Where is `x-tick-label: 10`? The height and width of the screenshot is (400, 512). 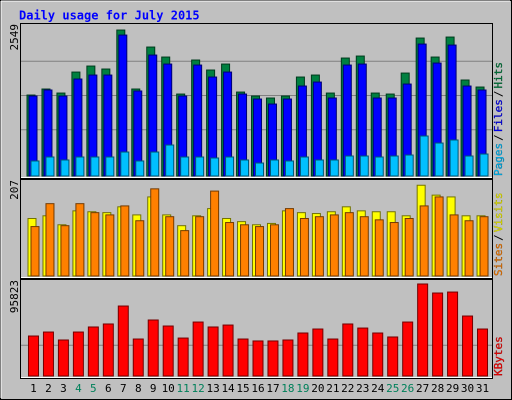
x-tick-label: 10 is located at coordinates (168, 388).